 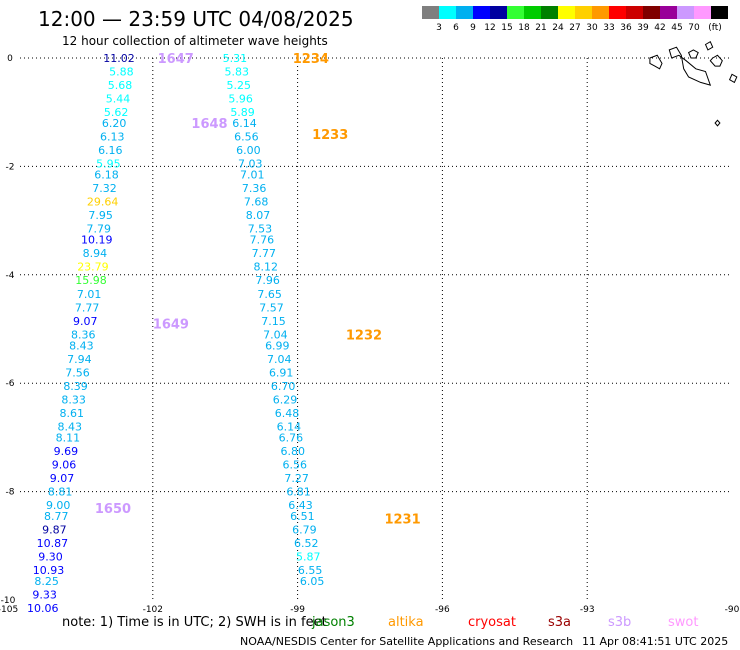 I want to click on swh-value: 8.33, so click(x=73, y=399).